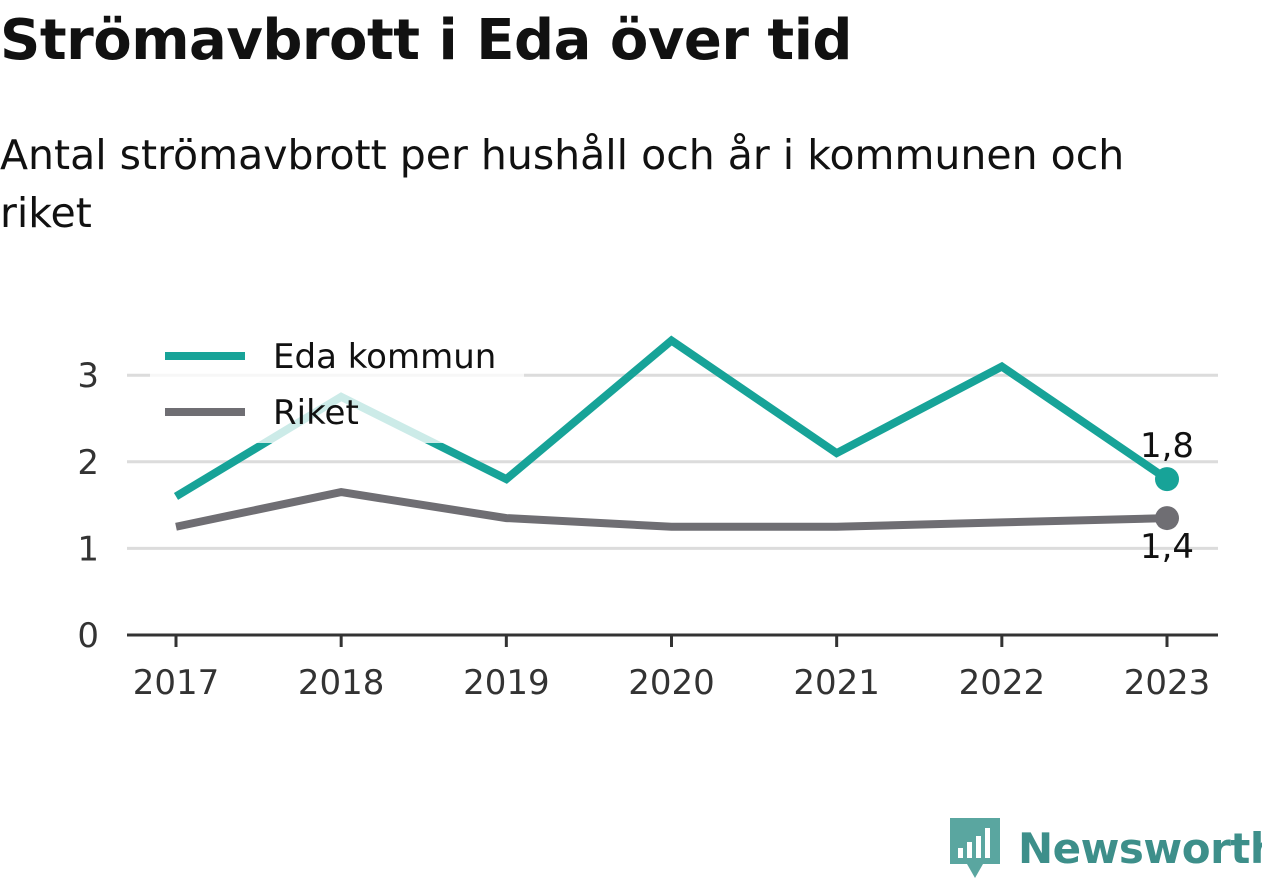 This screenshot has width=1262, height=879. Describe the element at coordinates (1167, 496) in the screenshot. I see `end-markers: 1,8 1,4` at that location.